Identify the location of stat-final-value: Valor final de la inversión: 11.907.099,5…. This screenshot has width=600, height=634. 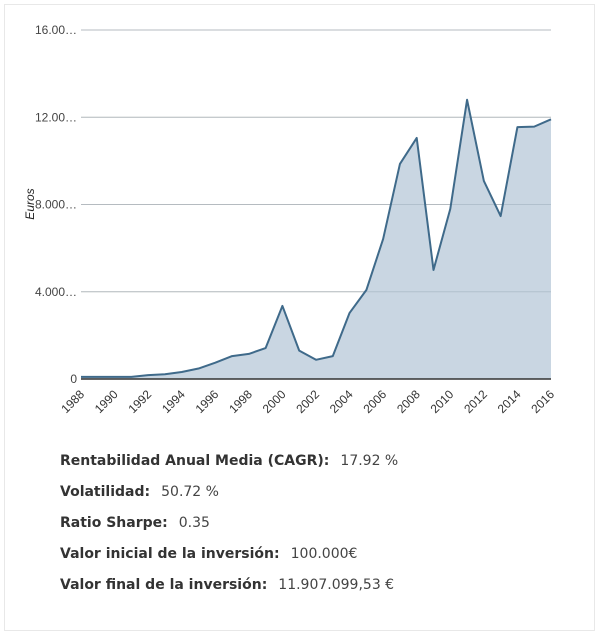
(229, 590).